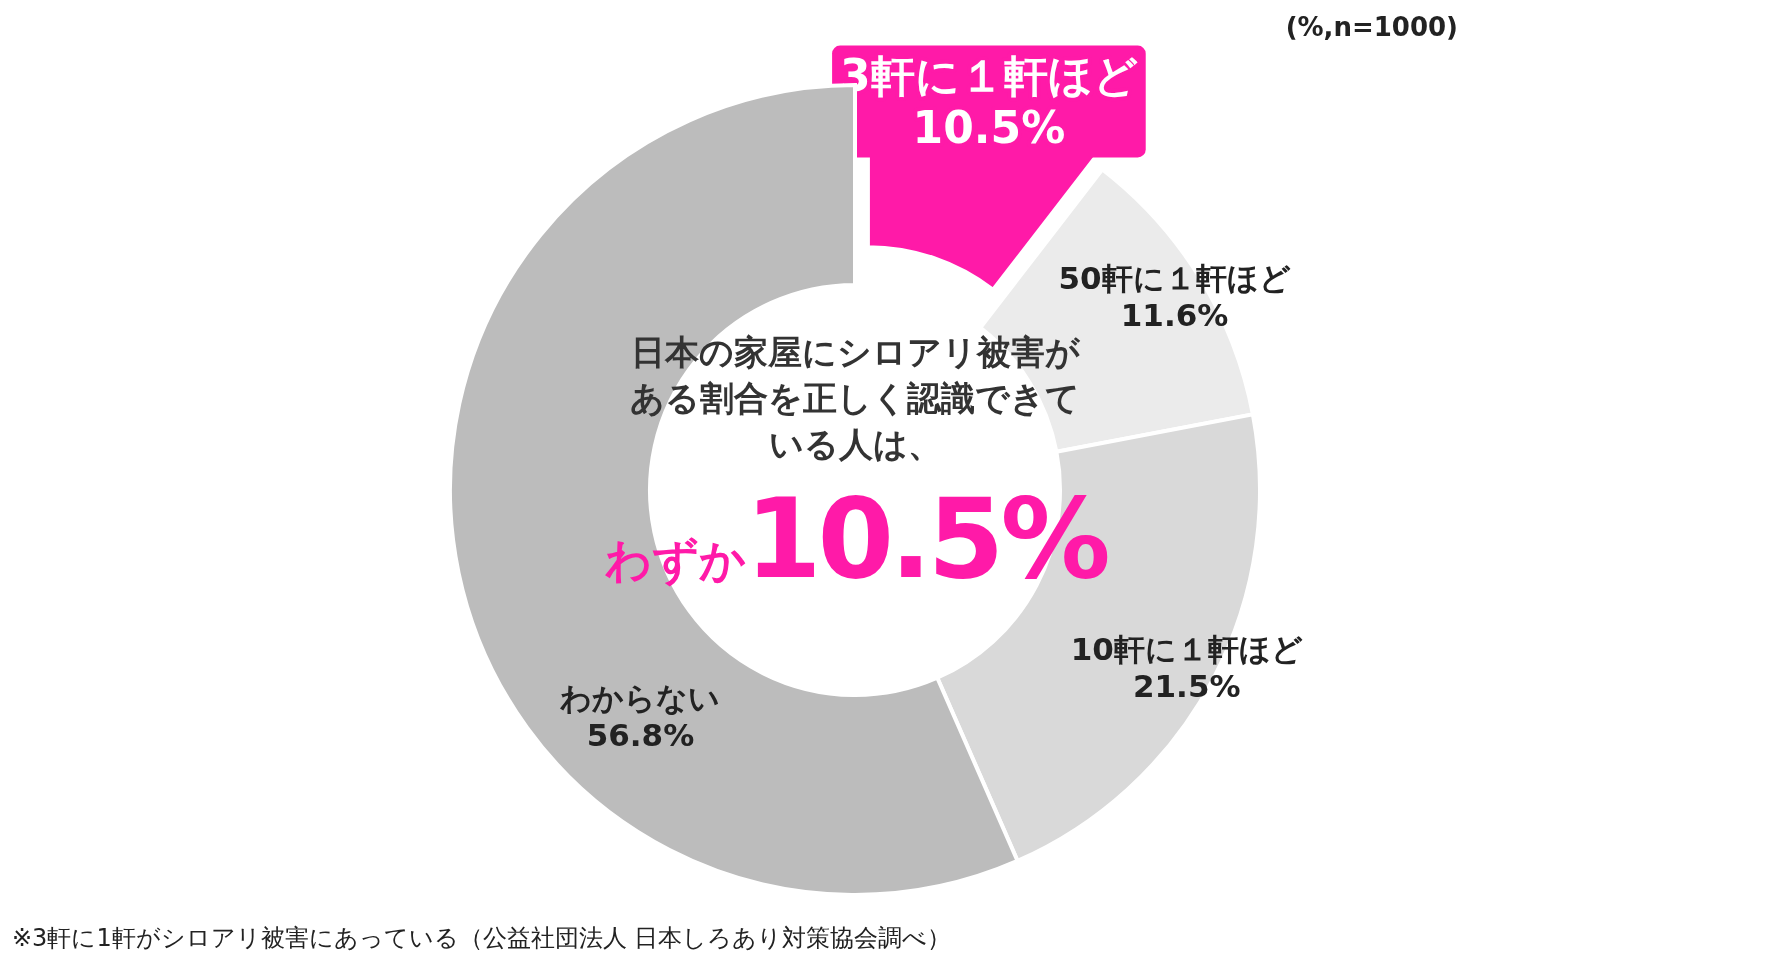 This screenshot has width=1788, height=960. Describe the element at coordinates (1371, 27) in the screenshot. I see `text: (%,n=1000)` at that location.